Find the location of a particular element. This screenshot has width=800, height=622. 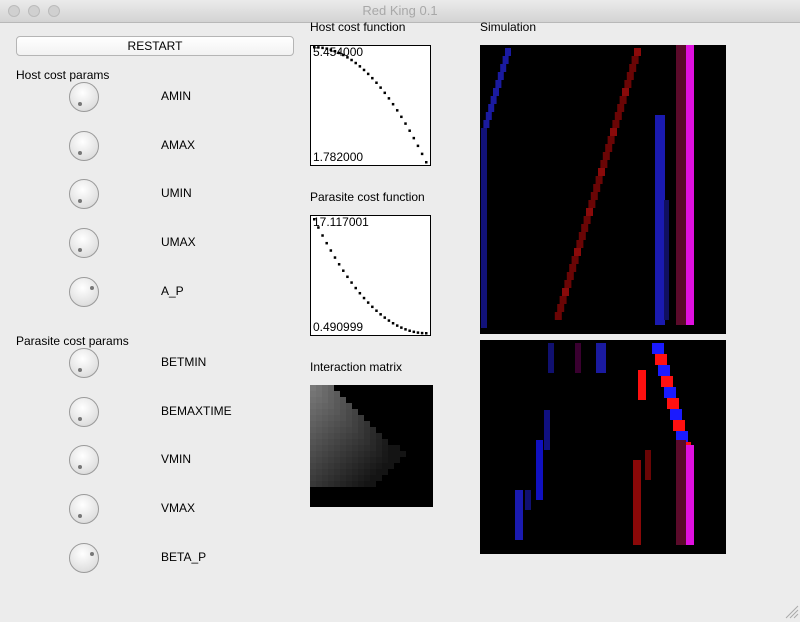

resize-grip is located at coordinates (792, 612).